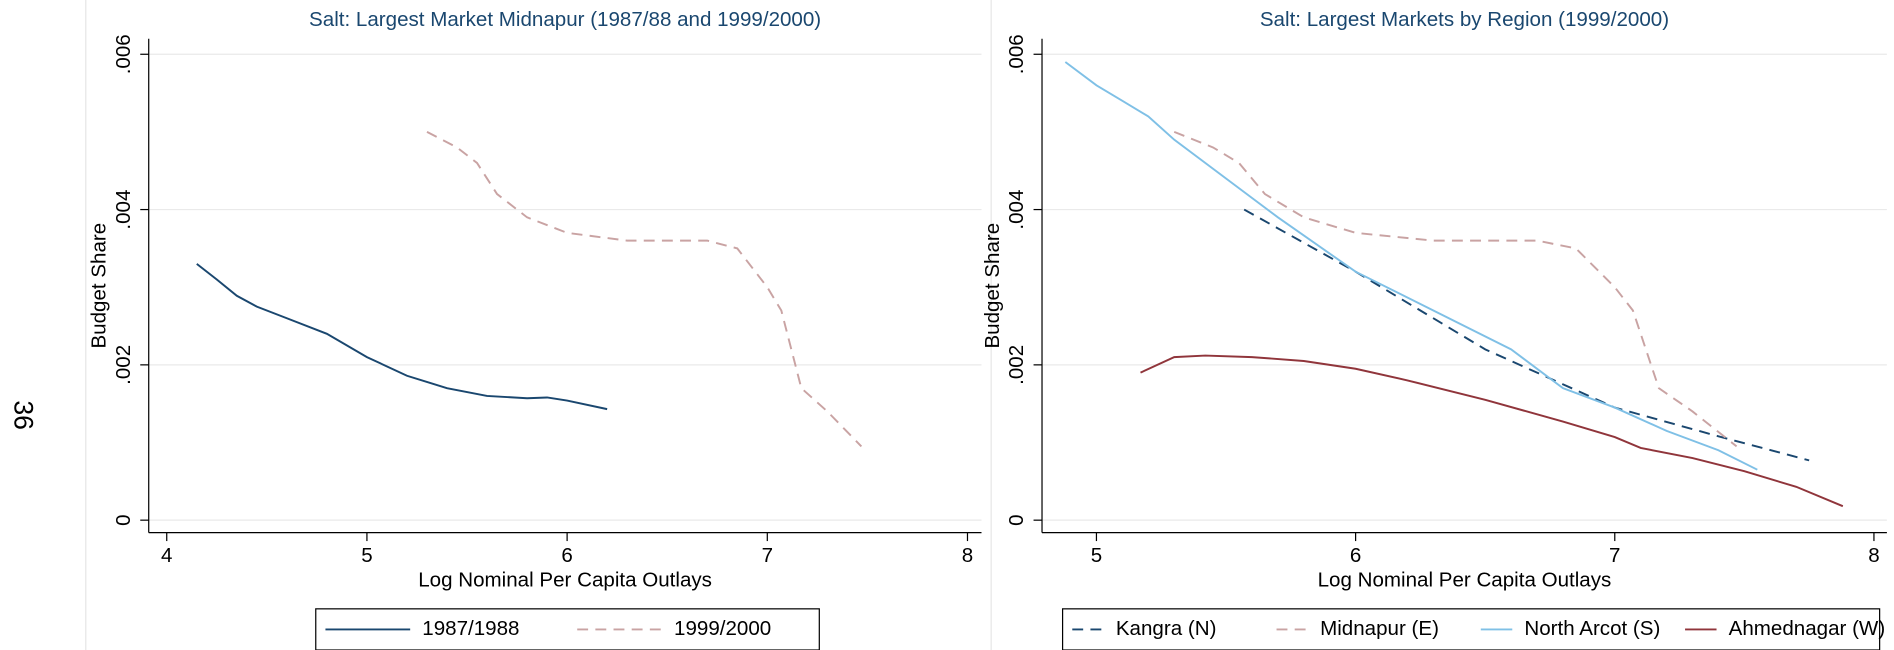  Describe the element at coordinates (1807, 628) in the screenshot. I see `legend-label: Ahmednagar (W)` at that location.